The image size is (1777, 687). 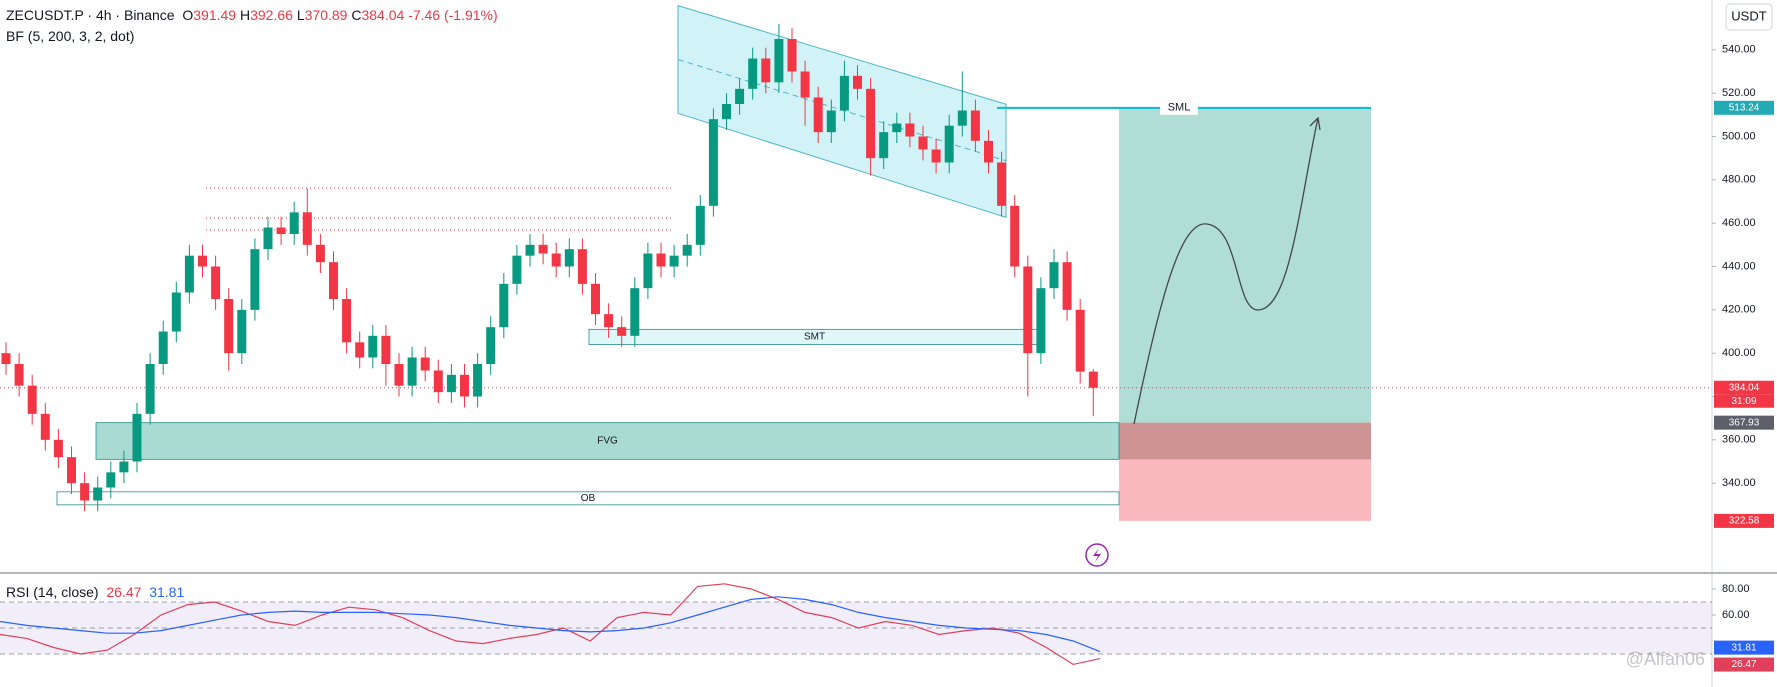 What do you see at coordinates (550, 624) in the screenshot?
I see `rsi-line` at bounding box center [550, 624].